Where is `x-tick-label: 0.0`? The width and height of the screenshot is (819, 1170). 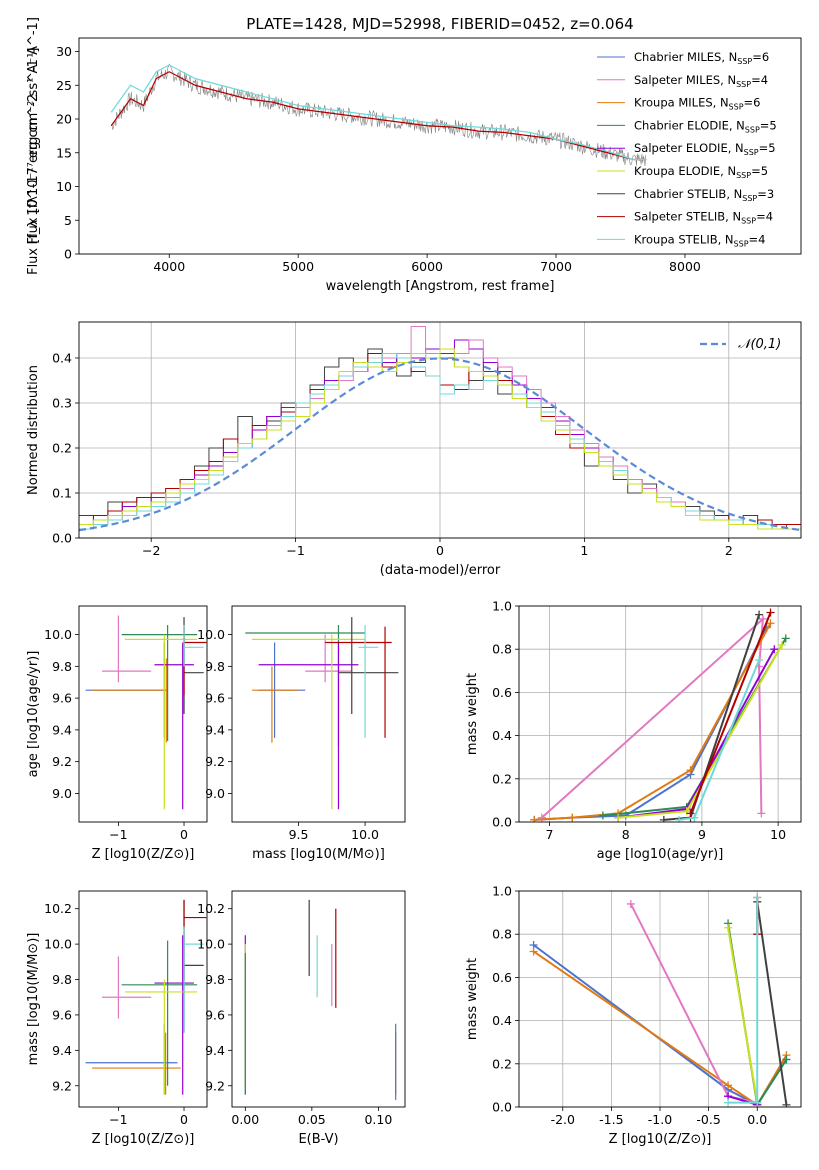 x-tick-label: 0.0 is located at coordinates (757, 1119).